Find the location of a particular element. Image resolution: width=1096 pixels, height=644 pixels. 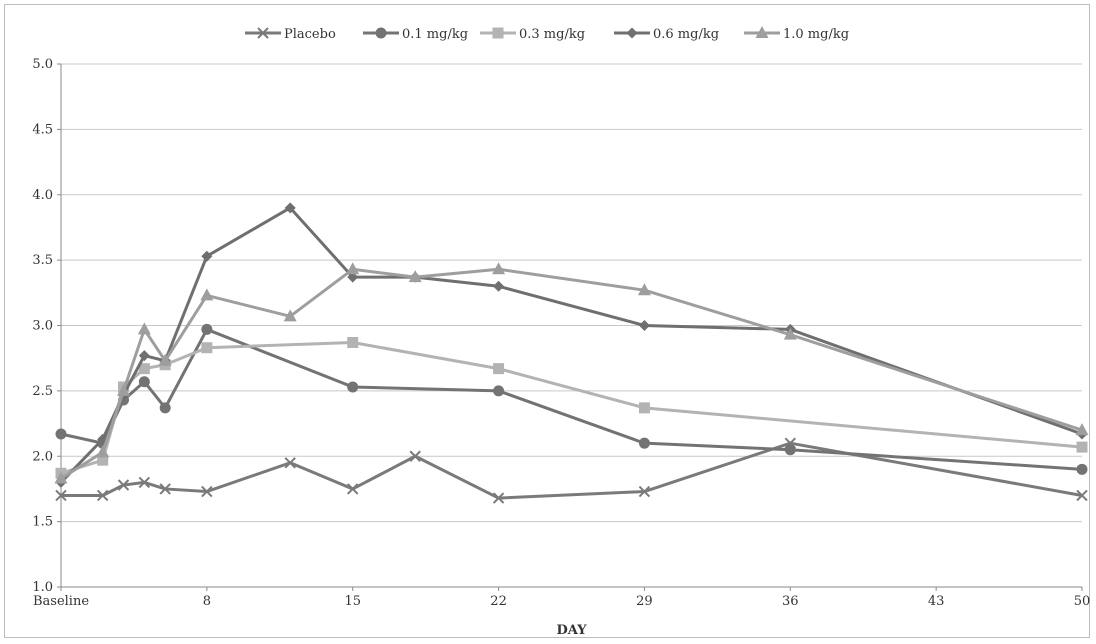

legend-item: 0.1 mg/kg is located at coordinates (415, 34).